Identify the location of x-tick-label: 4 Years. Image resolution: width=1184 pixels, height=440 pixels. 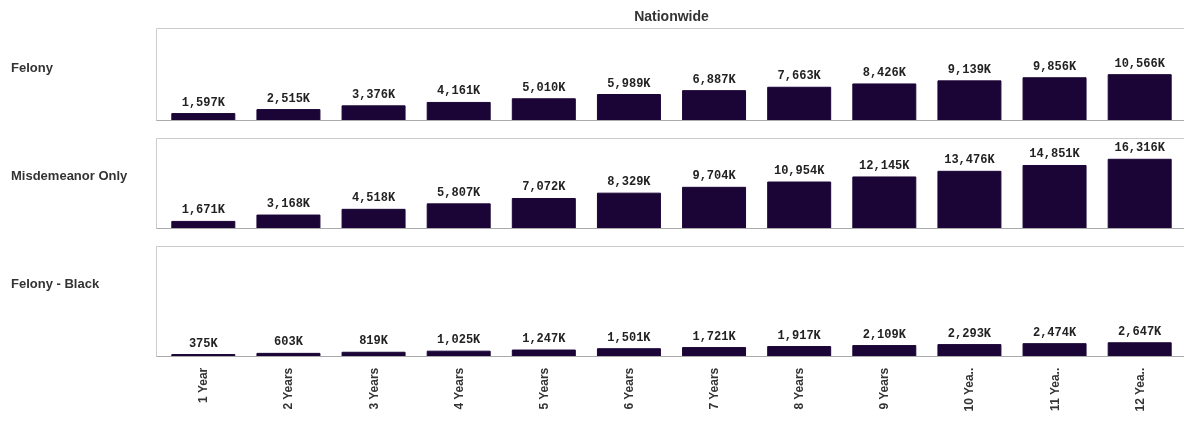
(458, 388).